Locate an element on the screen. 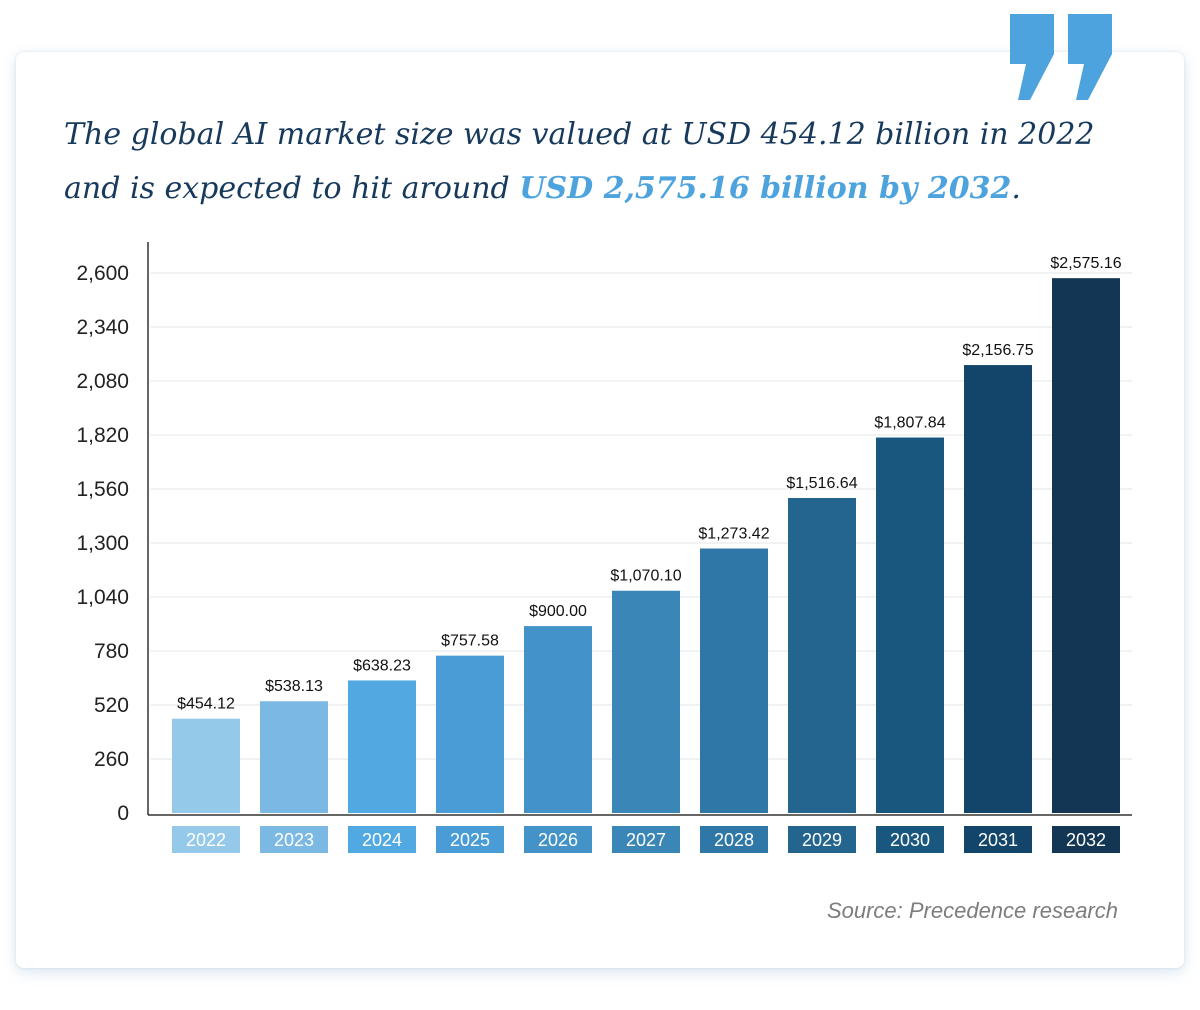 The width and height of the screenshot is (1200, 1010). bar-value-label: $1,070.10 is located at coordinates (645, 576).